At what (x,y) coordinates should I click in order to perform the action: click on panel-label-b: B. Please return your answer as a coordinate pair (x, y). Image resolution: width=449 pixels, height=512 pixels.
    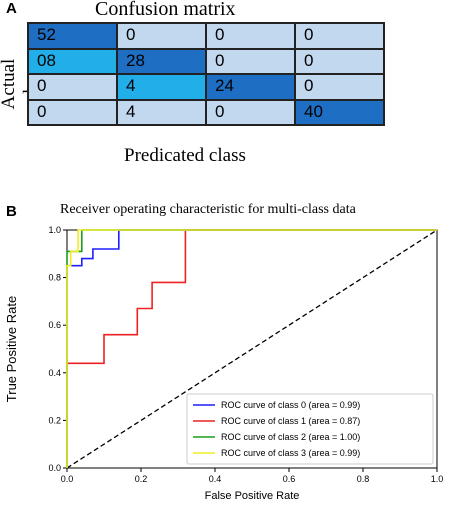
    Looking at the image, I should click on (11, 211).